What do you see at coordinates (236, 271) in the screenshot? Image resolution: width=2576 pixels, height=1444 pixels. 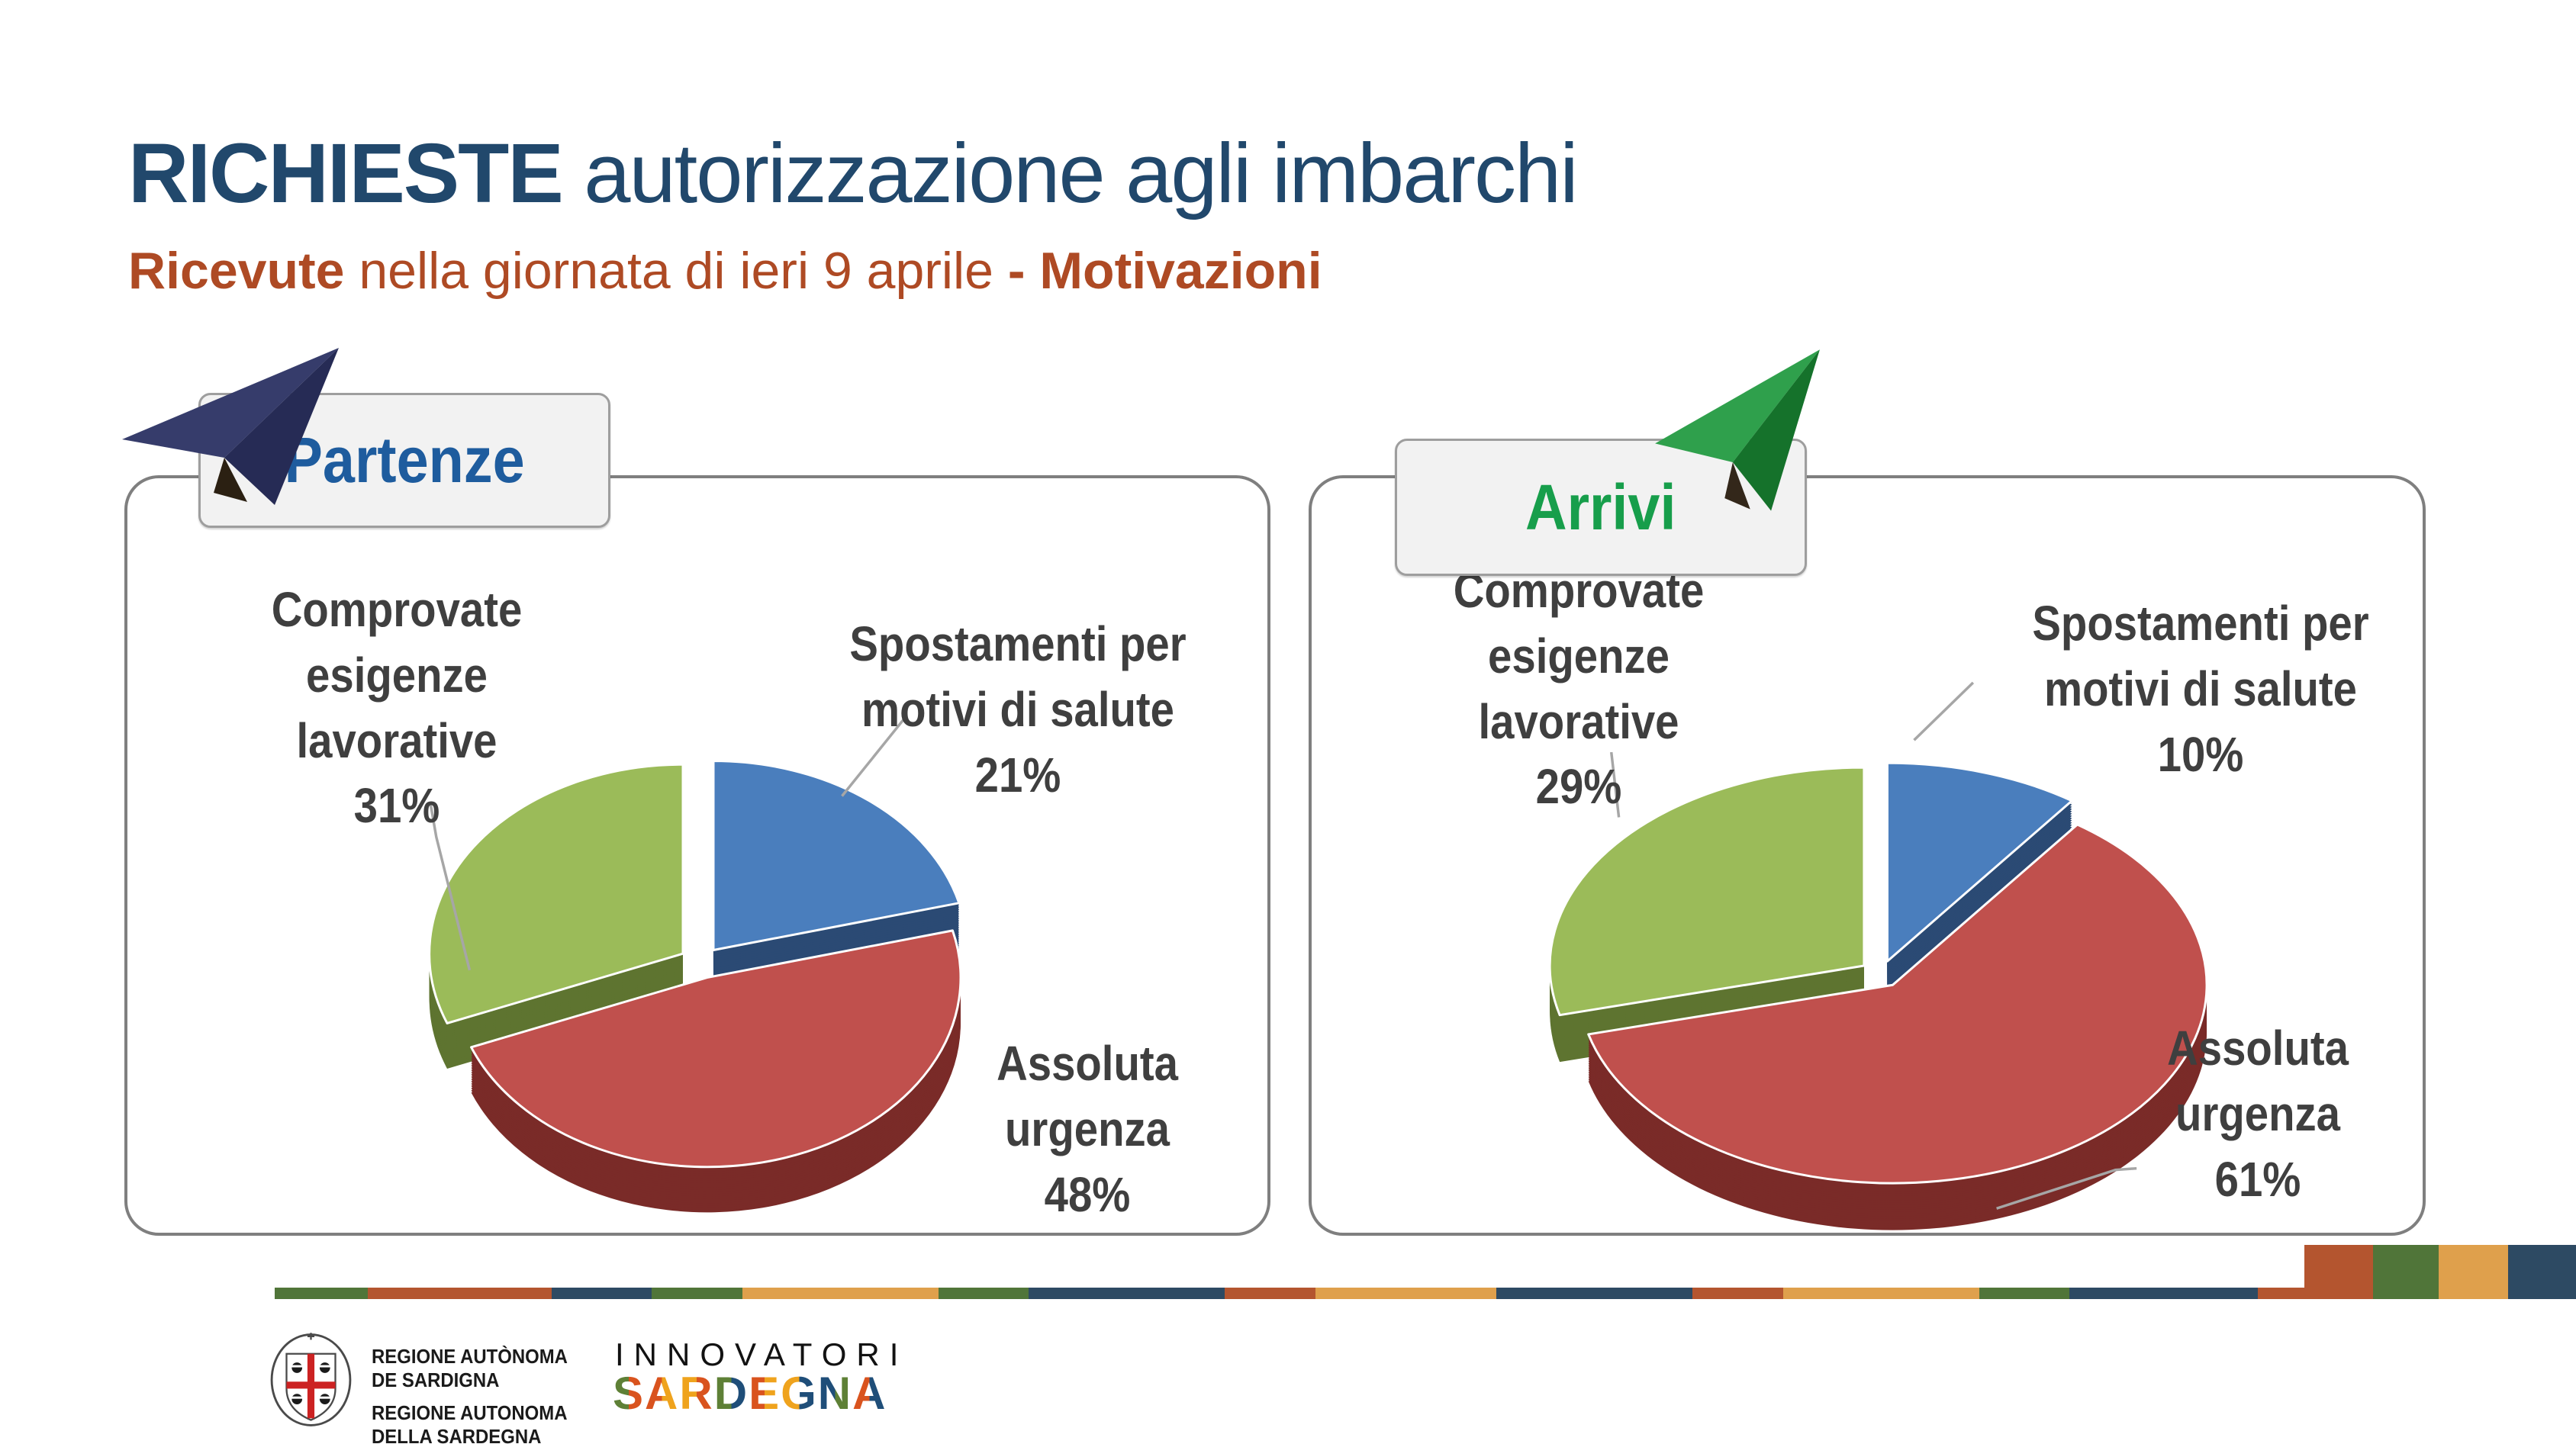 I see `subtitle-lead: Ricevute` at bounding box center [236, 271].